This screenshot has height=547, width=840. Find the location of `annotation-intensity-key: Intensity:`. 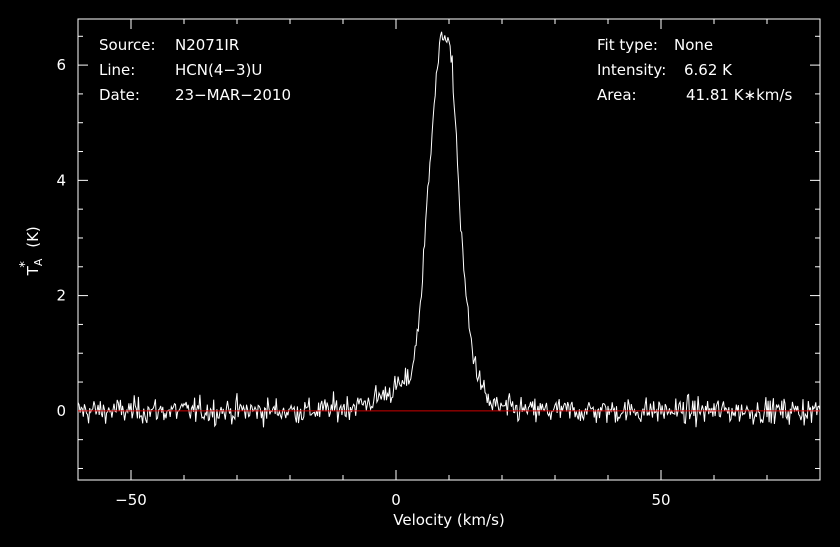

annotation-intensity-key: Intensity: is located at coordinates (631, 70).